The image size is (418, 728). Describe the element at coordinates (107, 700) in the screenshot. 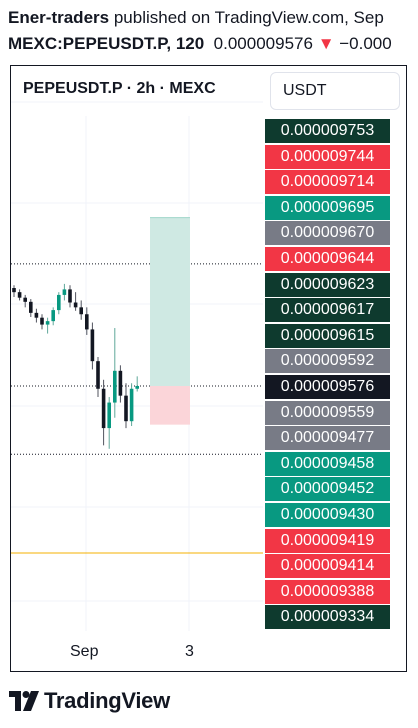

I see `tradingview-wordmark: TradingView` at that location.